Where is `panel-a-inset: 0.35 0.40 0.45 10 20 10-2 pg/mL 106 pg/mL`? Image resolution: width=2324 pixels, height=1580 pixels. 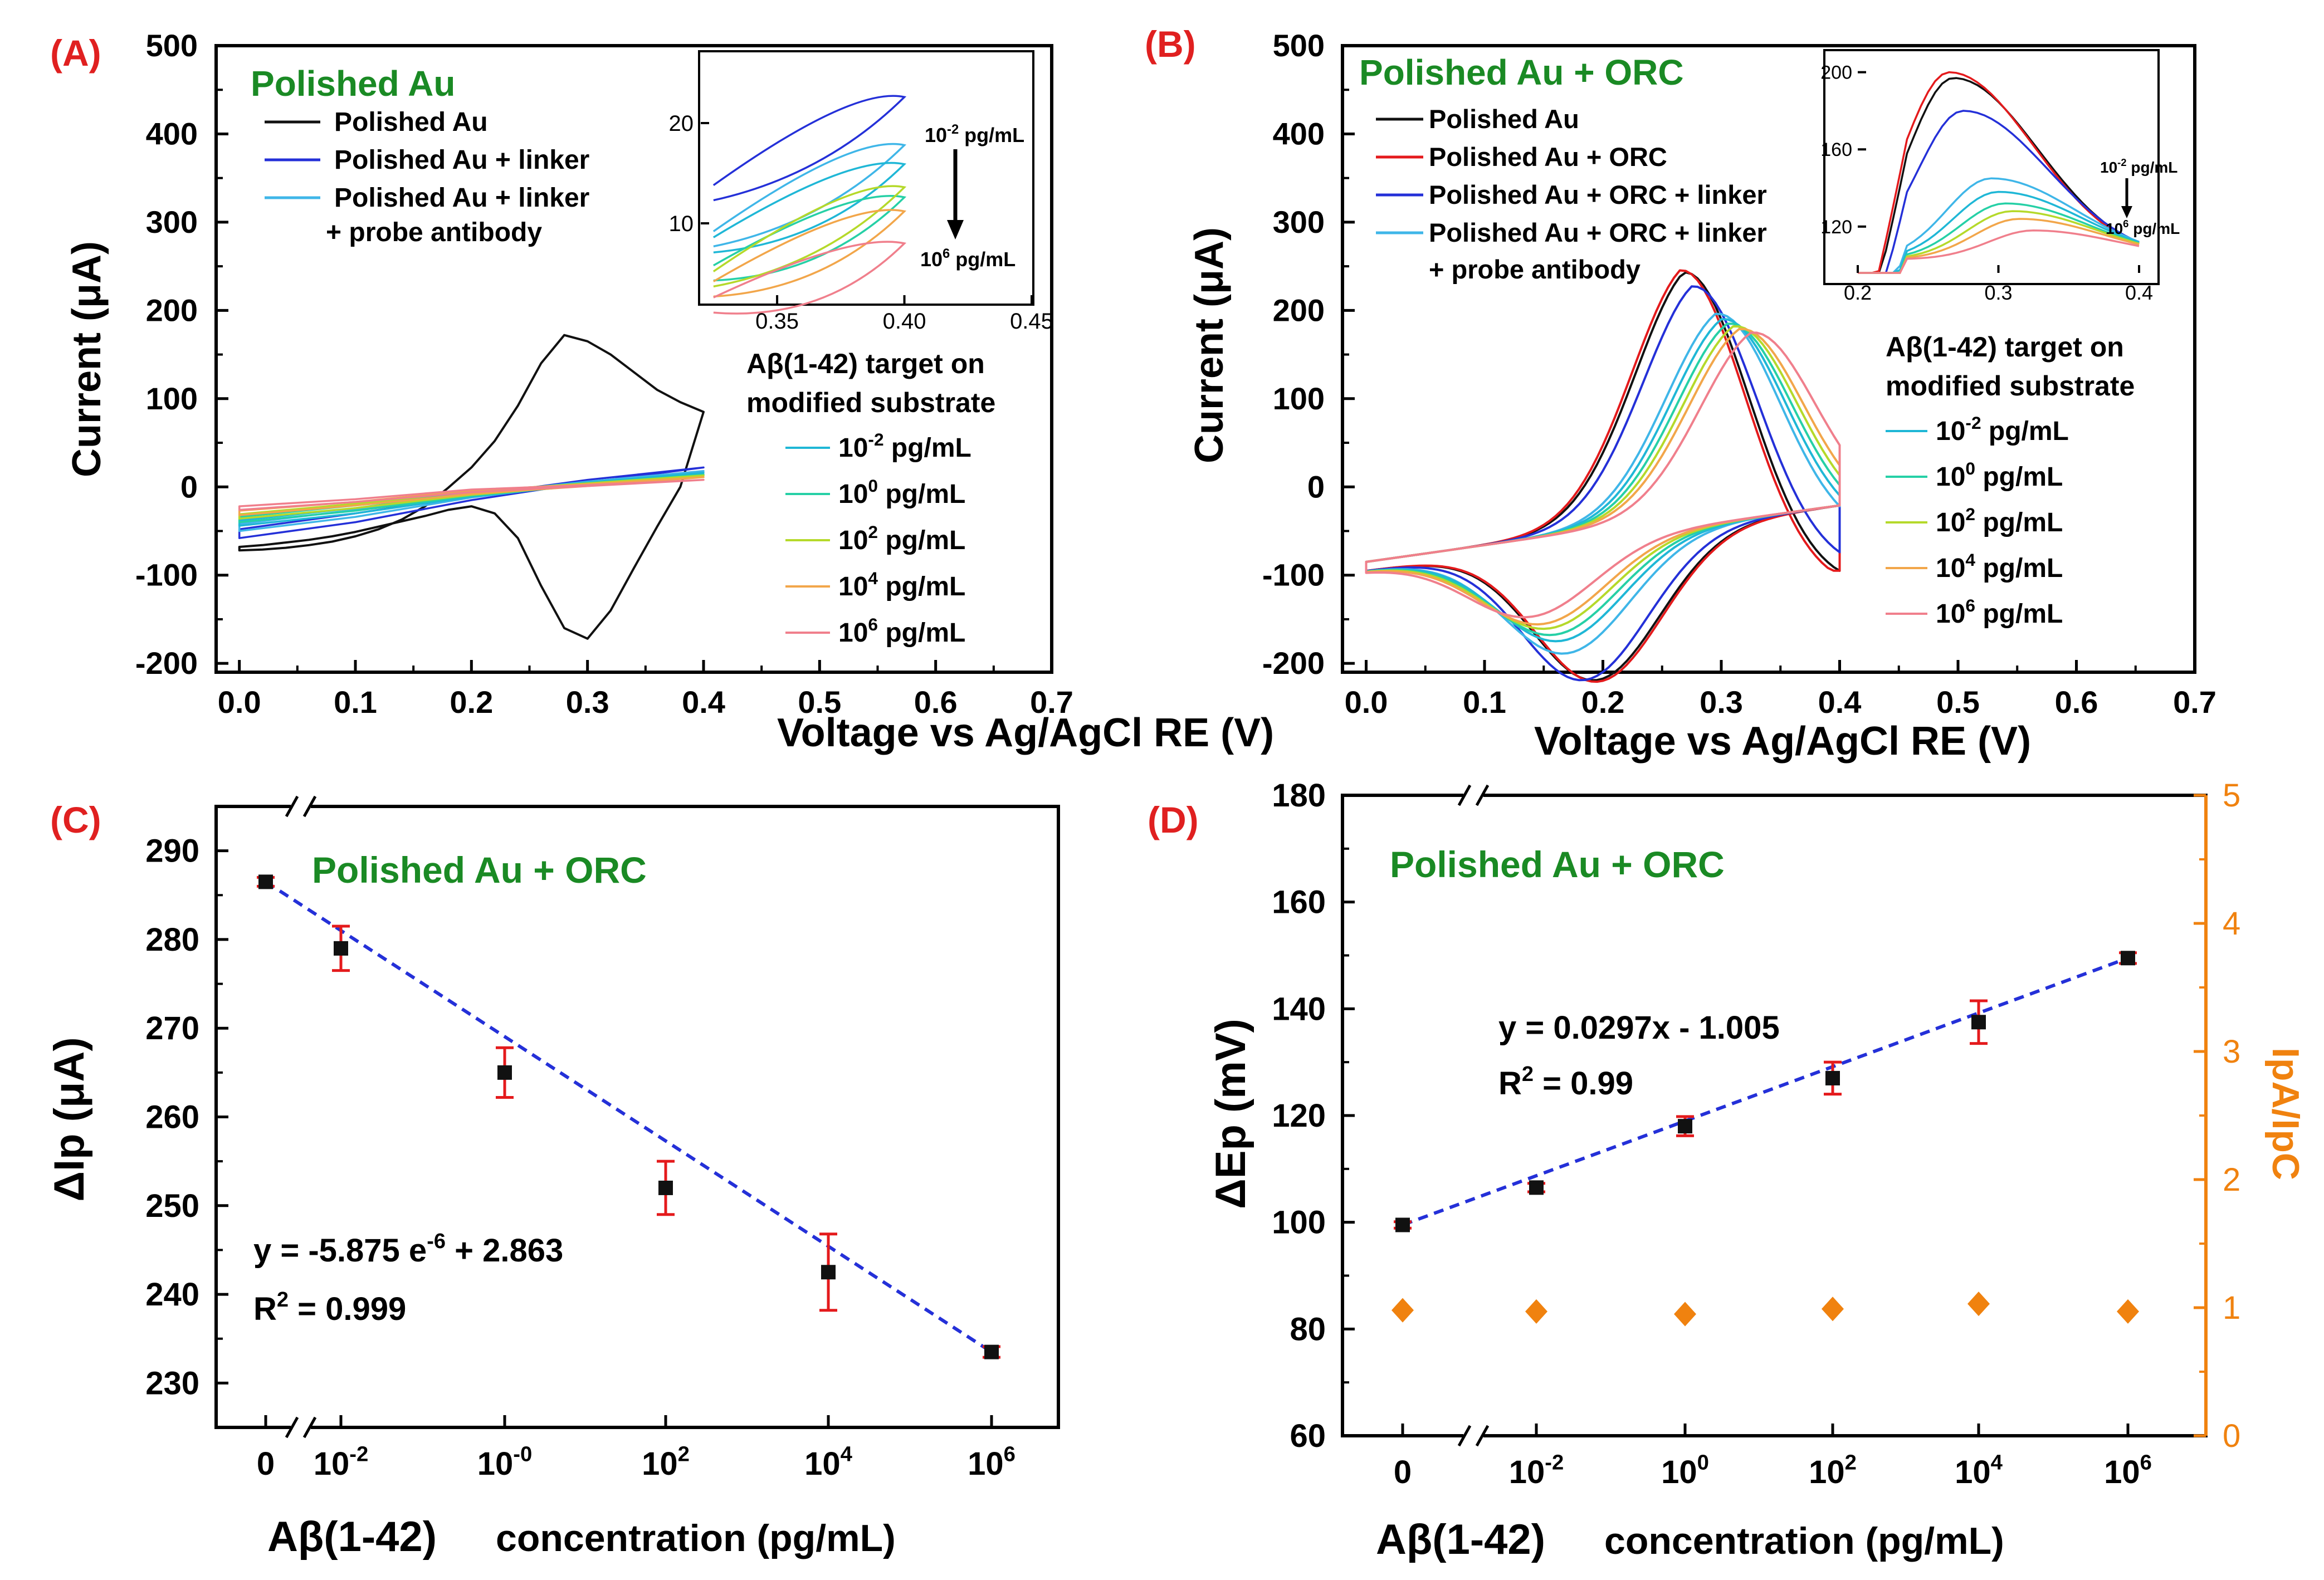
panel-a-inset: 0.35 0.40 0.45 10 20 10-2 pg/mL 106 pg/mL is located at coordinates (861, 214).